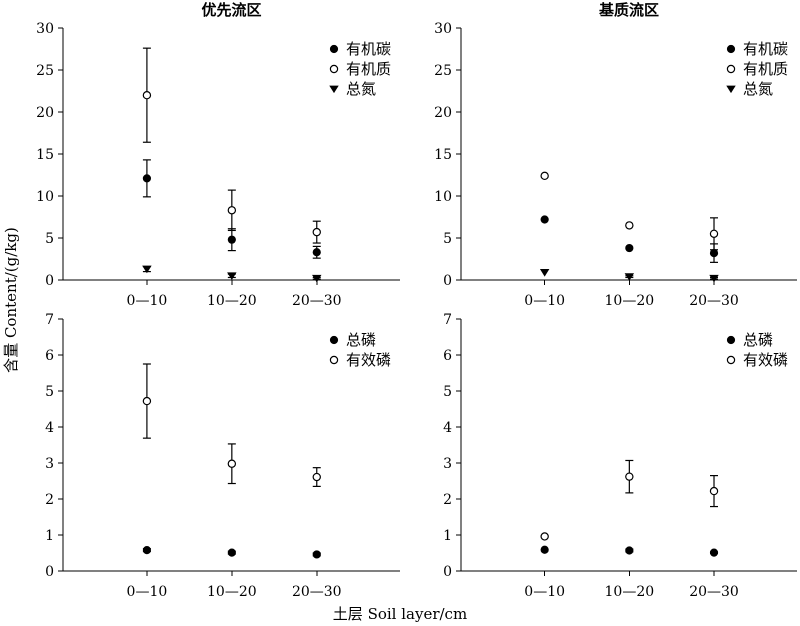  Describe the element at coordinates (231, 10) in the screenshot. I see `panel-title: 优先流区` at that location.